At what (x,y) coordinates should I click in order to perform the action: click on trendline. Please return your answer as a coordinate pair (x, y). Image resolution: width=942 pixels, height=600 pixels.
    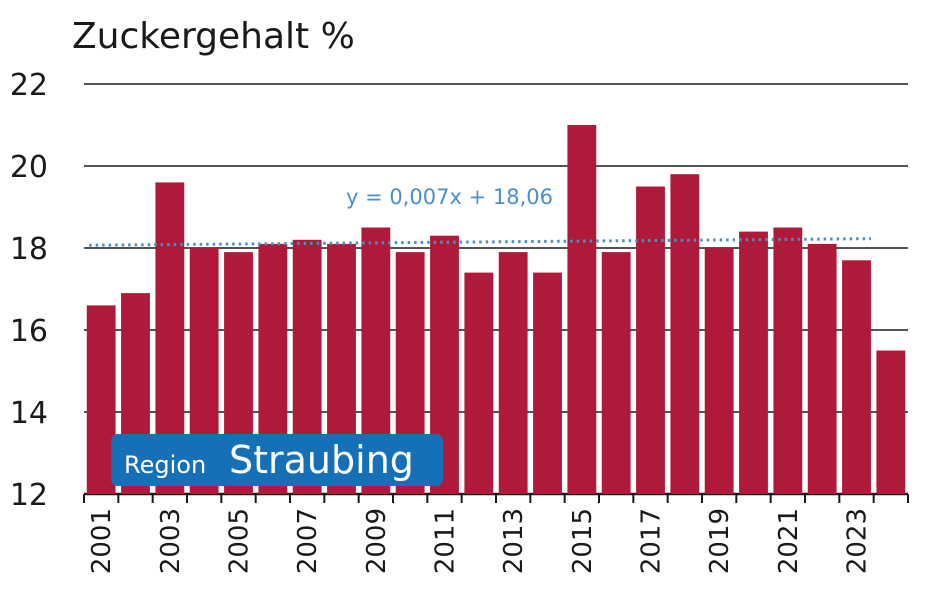
    Looking at the image, I should click on (480, 242).